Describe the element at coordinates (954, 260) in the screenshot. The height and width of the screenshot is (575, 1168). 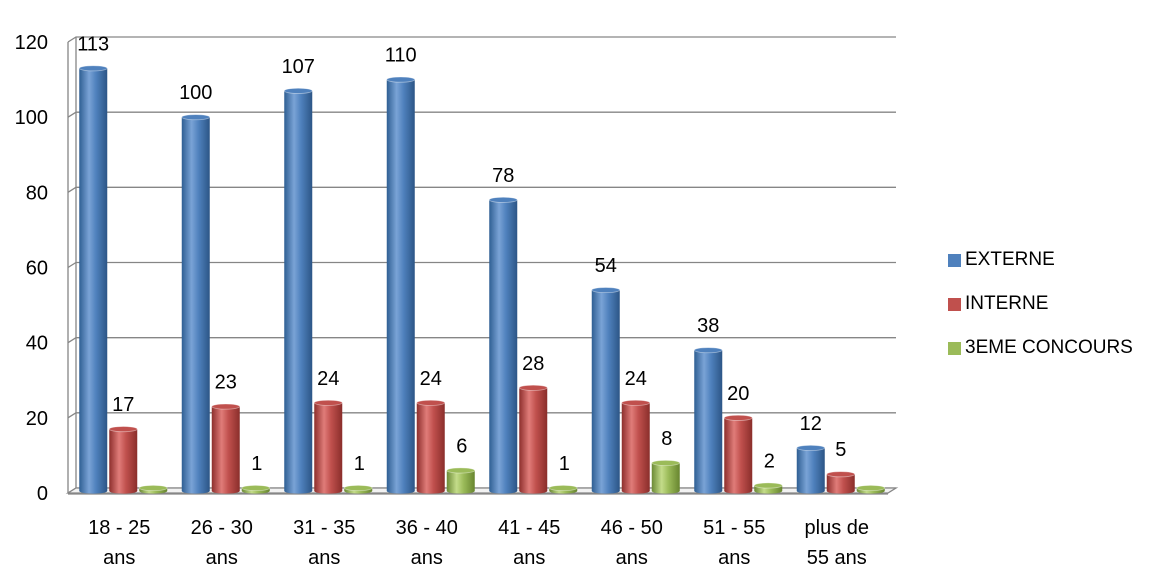
I see `legend-swatch-externe` at that location.